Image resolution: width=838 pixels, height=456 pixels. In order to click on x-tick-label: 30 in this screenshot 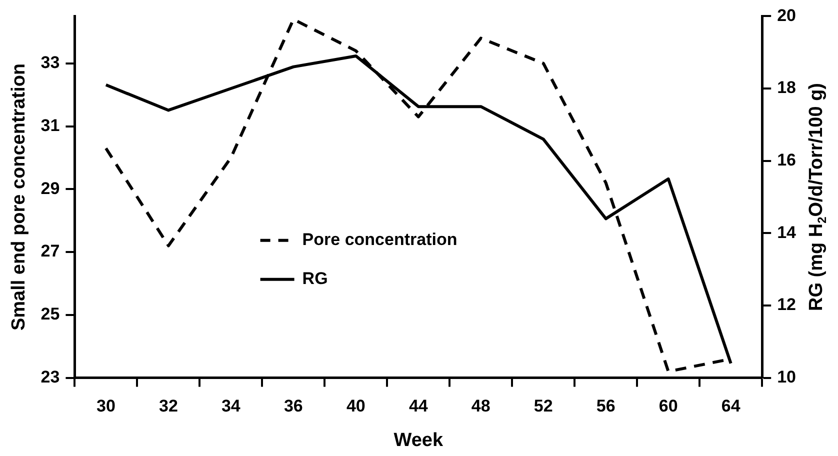, I will do `click(106, 406)`.